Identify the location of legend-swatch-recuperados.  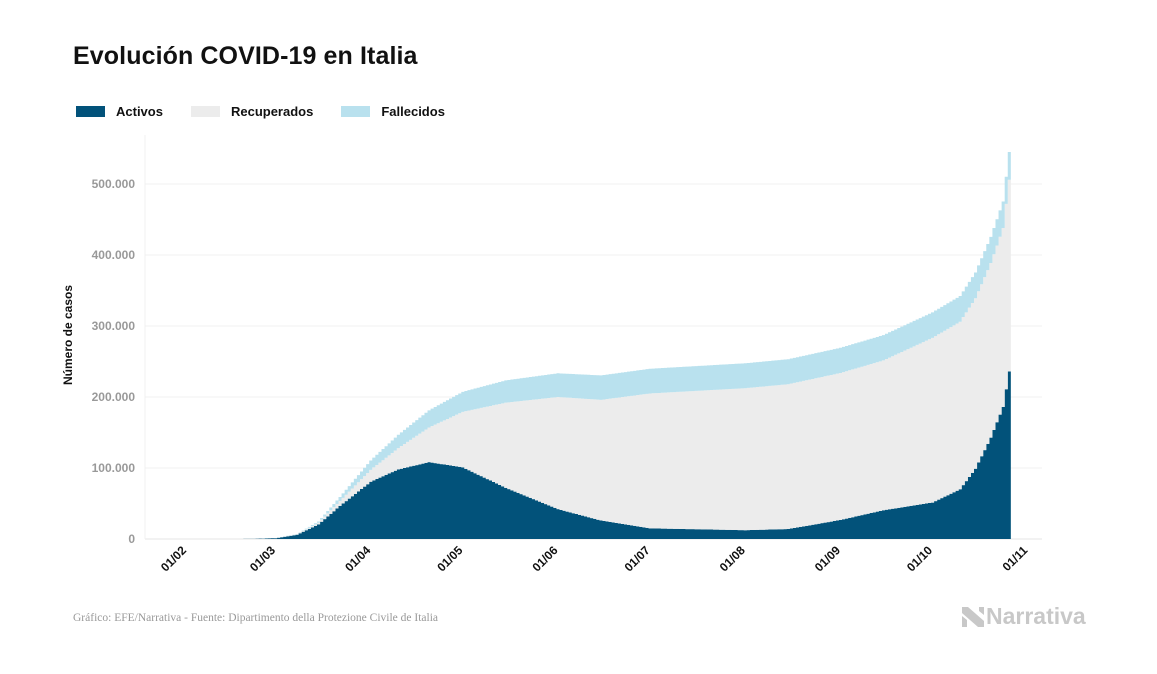
(205, 111).